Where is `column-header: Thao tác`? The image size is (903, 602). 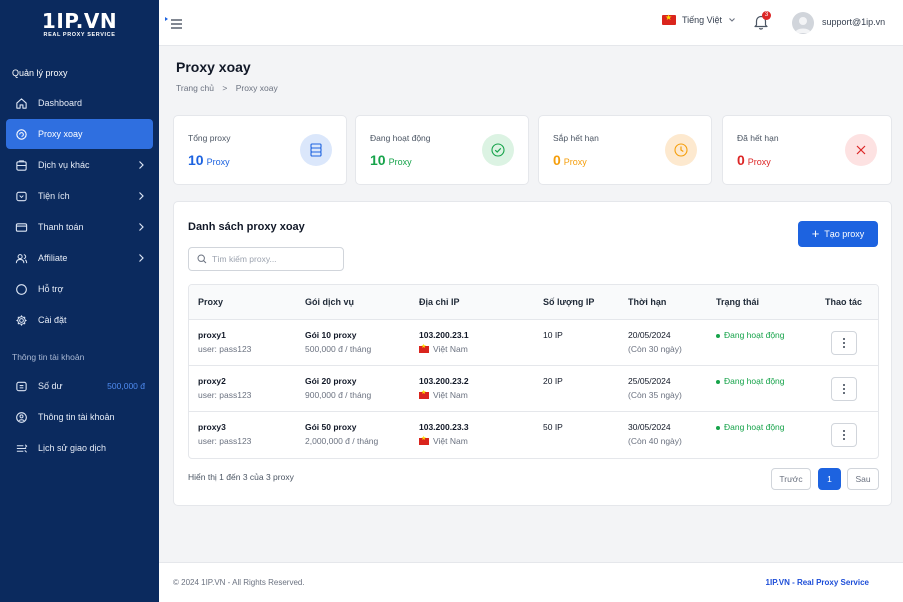
column-header: Thao tác is located at coordinates (844, 302).